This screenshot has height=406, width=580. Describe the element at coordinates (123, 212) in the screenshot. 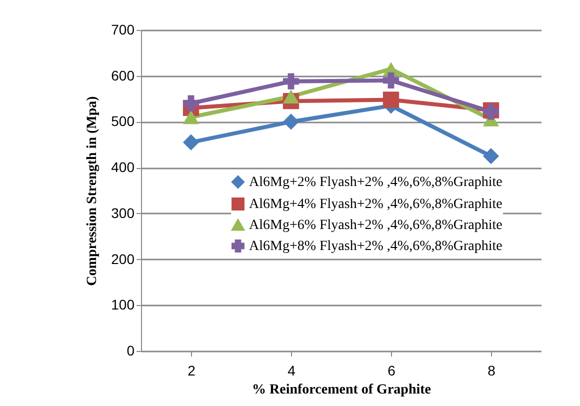

I see `y-tick-label: 300` at that location.